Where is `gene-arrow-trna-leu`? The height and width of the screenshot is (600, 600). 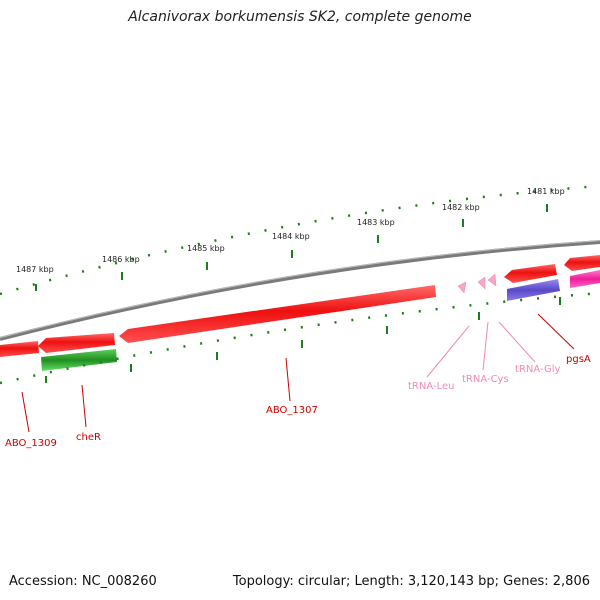 gene-arrow-trna-leu is located at coordinates (462, 287).